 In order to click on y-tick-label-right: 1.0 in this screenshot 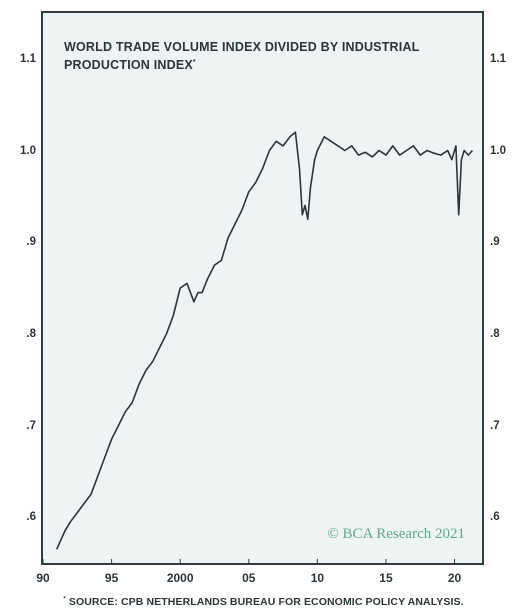, I will do `click(498, 150)`.